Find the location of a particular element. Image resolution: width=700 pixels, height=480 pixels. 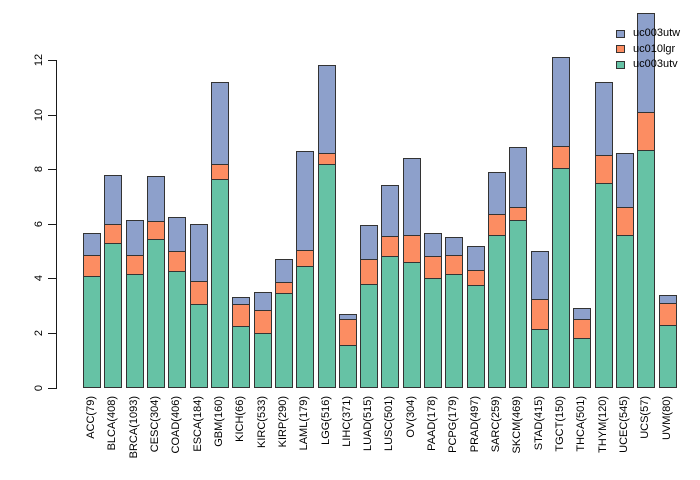

y-tick-label: 4 is located at coordinates (39, 278).